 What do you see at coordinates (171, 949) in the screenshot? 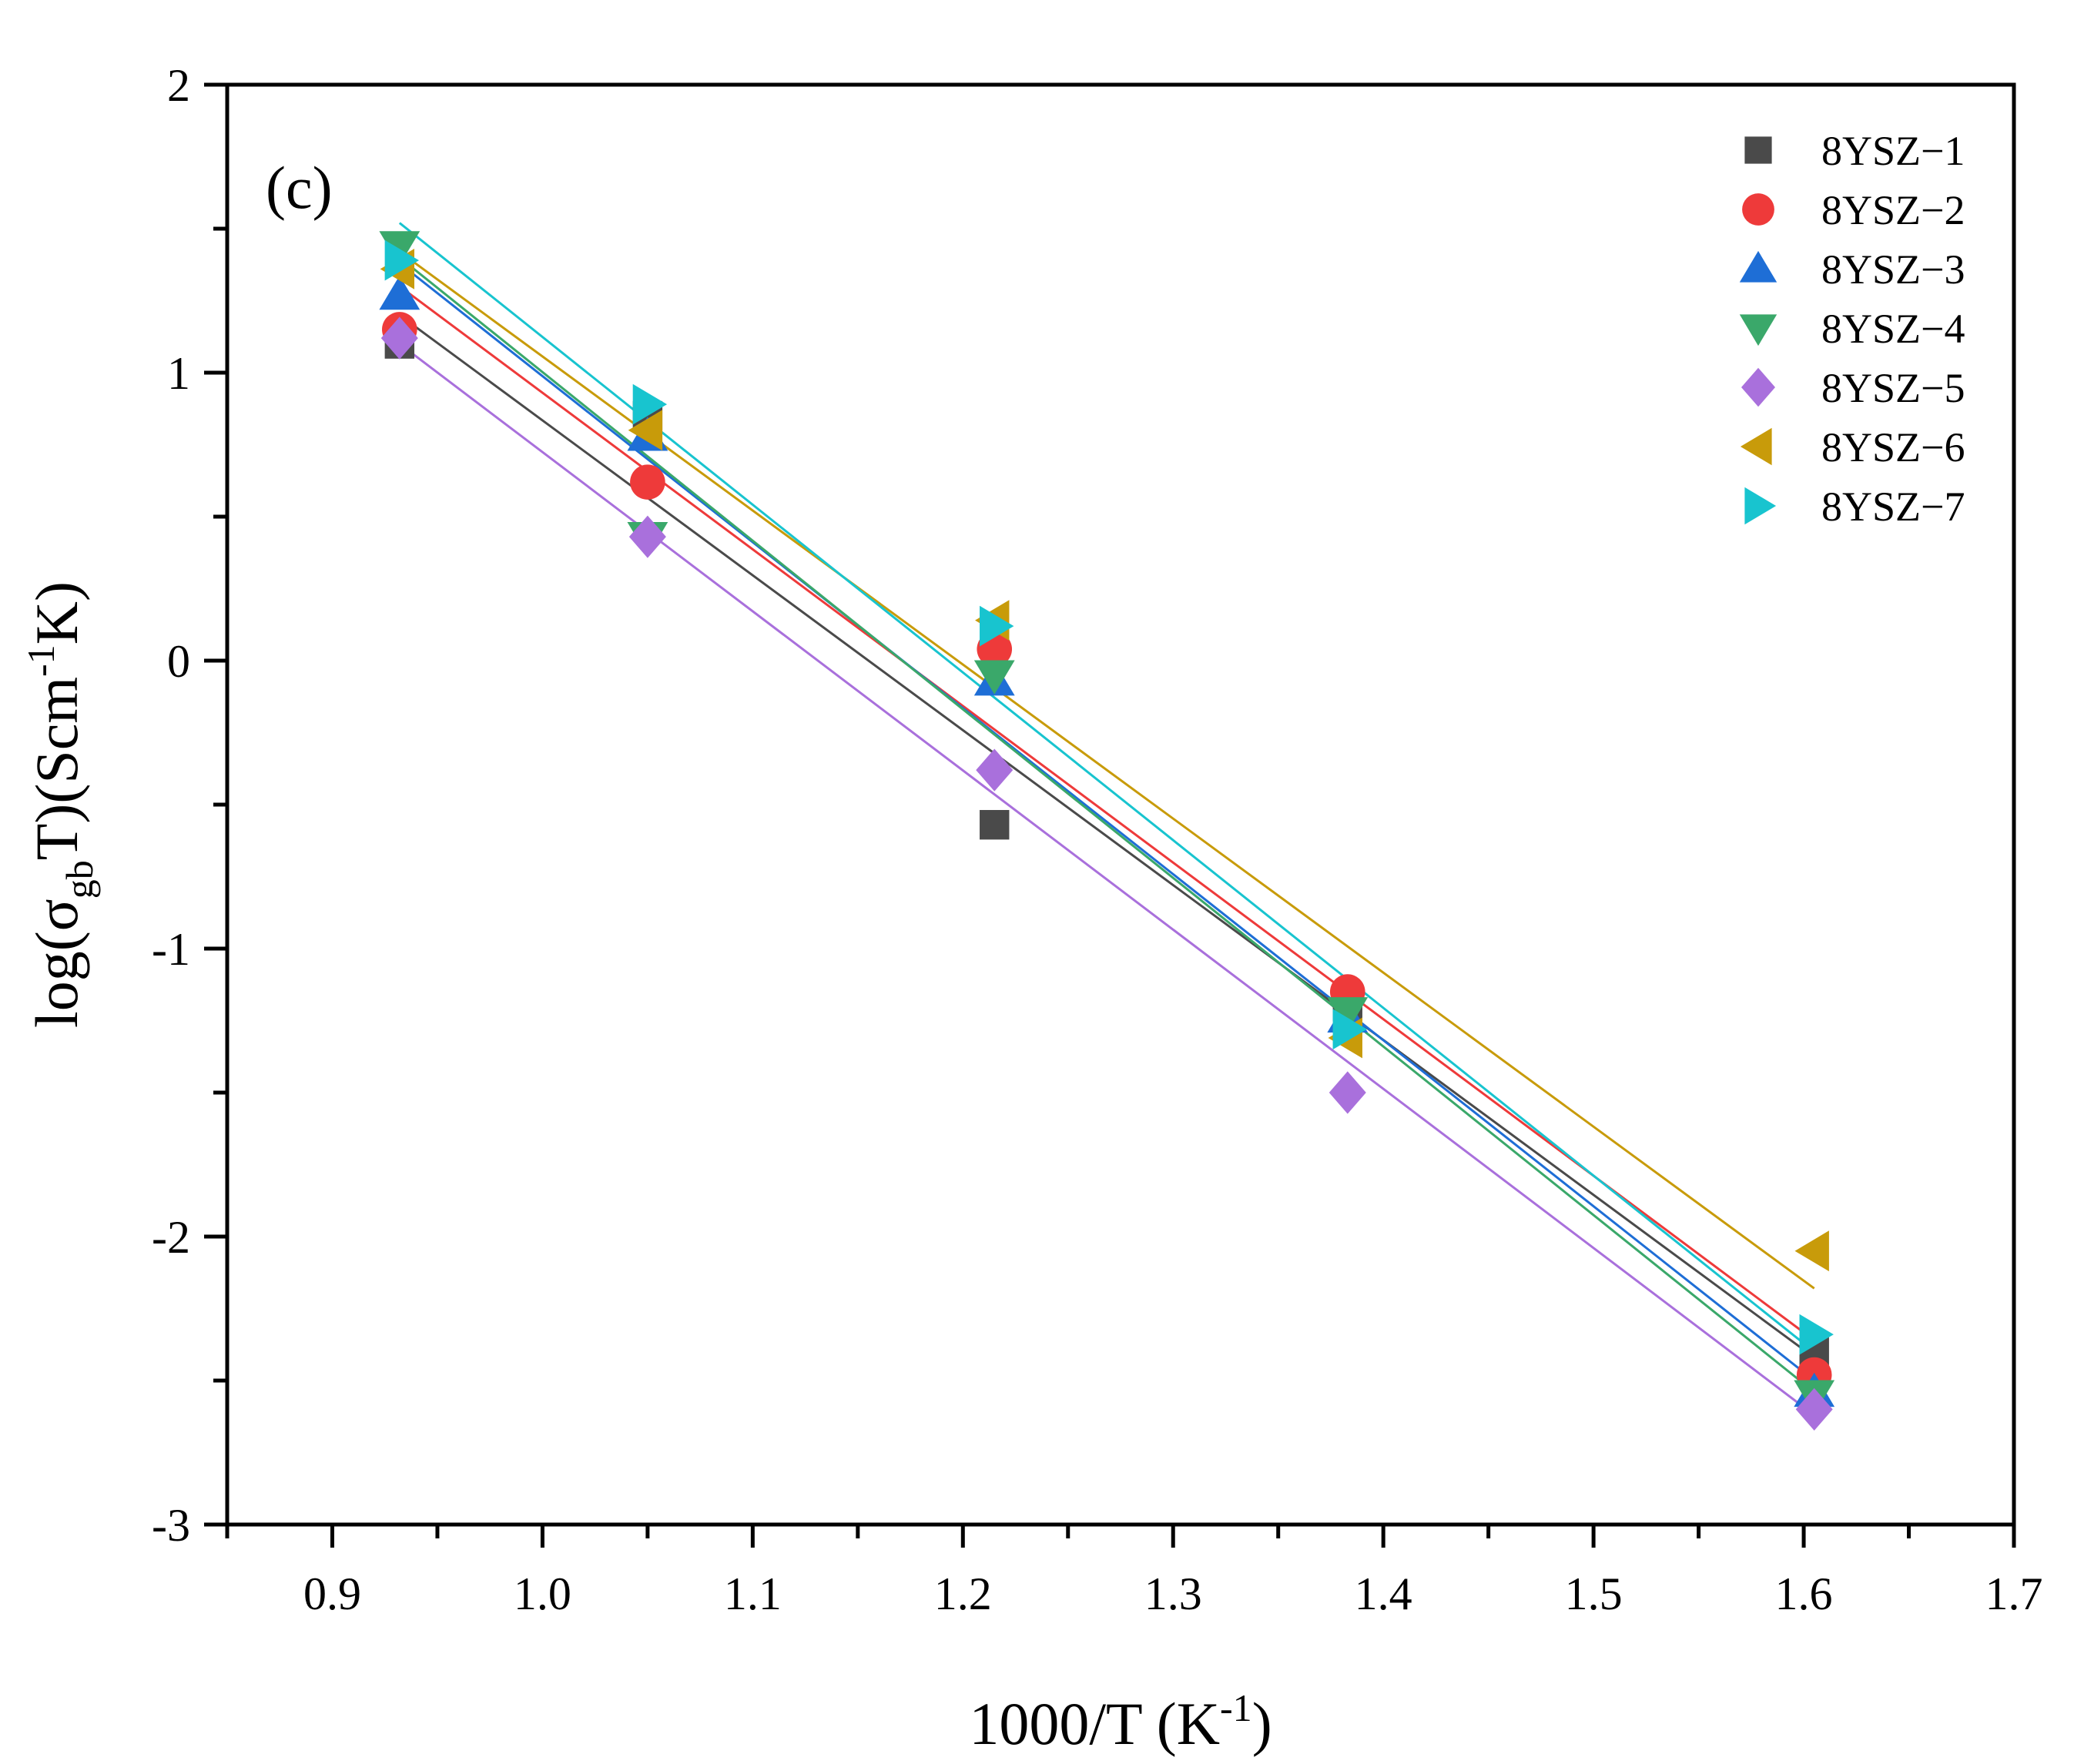
I see `y-tick-label: -1` at bounding box center [171, 949].